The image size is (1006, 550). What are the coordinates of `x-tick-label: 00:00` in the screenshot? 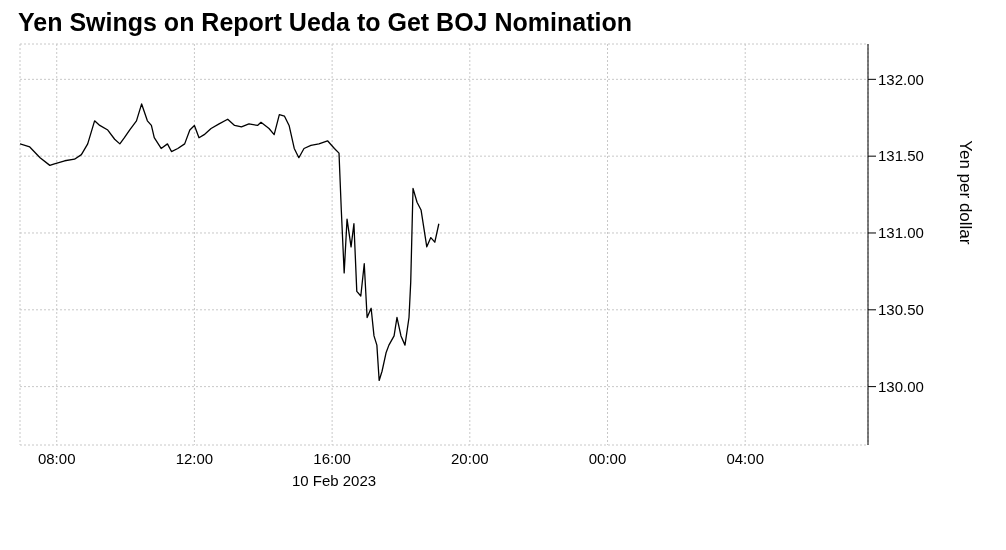 It's located at (607, 458).